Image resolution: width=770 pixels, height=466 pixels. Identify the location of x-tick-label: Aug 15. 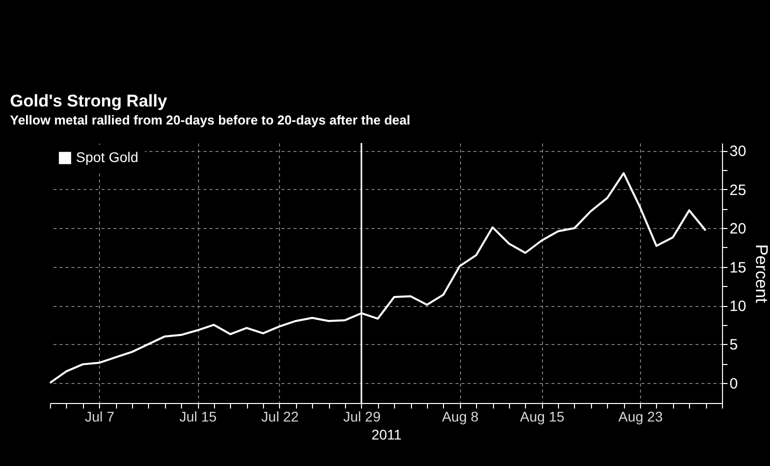
(542, 416).